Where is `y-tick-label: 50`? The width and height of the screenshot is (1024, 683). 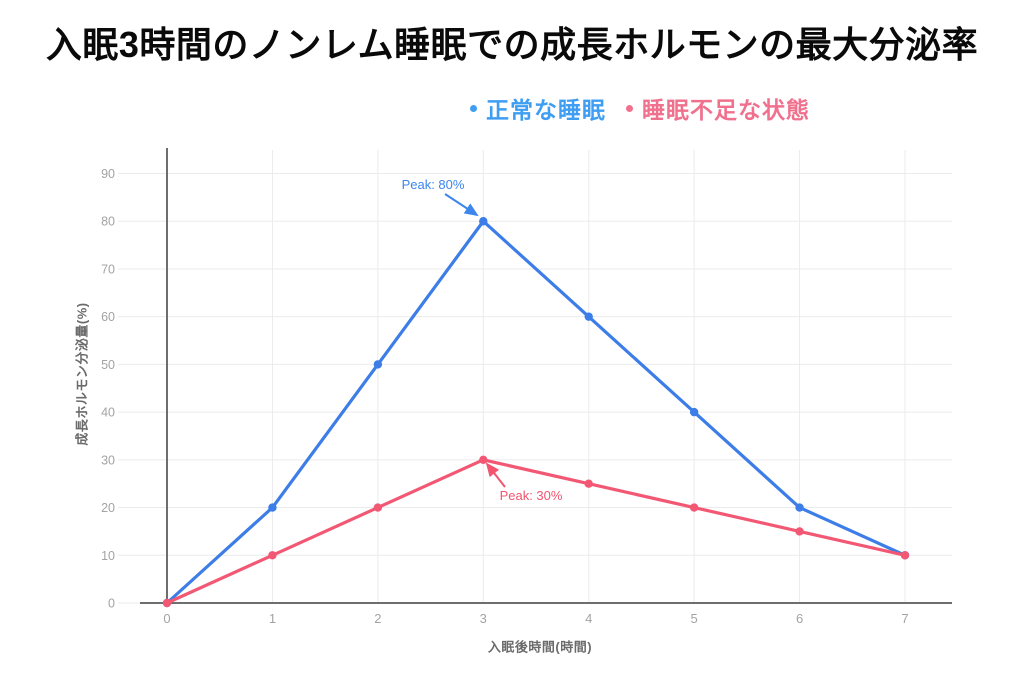 y-tick-label: 50 is located at coordinates (108, 365).